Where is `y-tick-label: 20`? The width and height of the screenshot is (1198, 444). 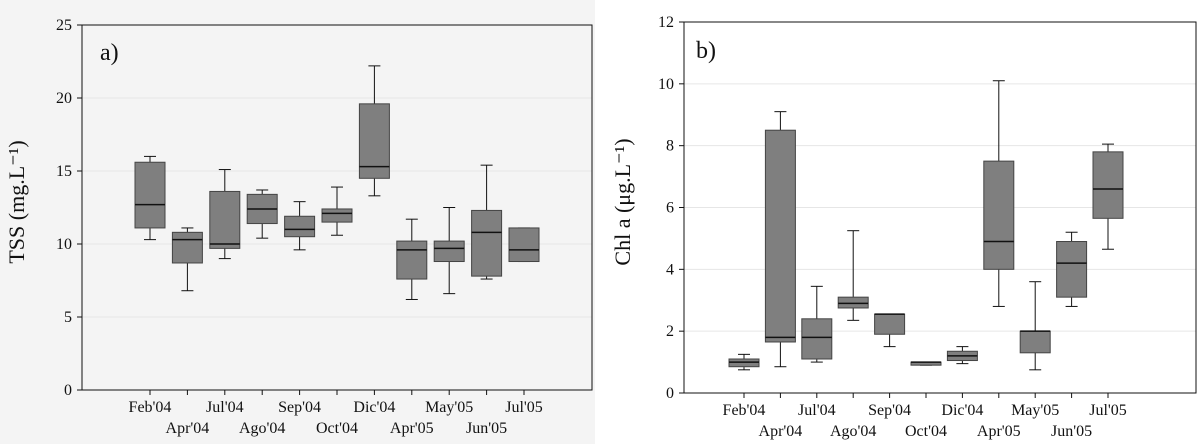 y-tick-label: 20 is located at coordinates (64, 98).